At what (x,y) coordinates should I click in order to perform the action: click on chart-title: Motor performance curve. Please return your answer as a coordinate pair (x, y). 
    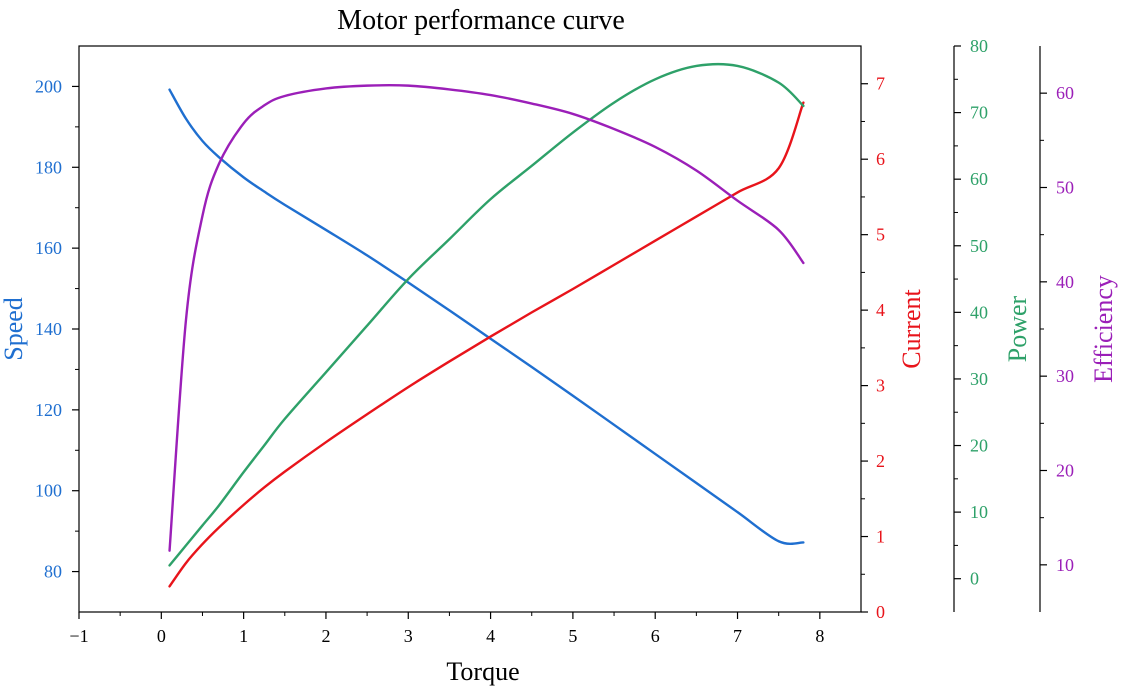
    Looking at the image, I should click on (481, 20).